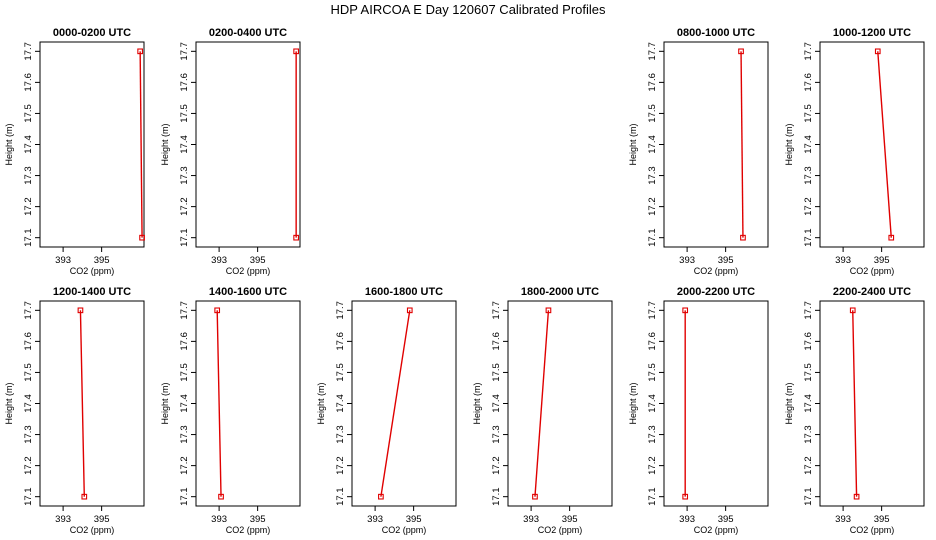 The width and height of the screenshot is (936, 540). I want to click on panel-title: 0800-1000 UTC, so click(716, 33).